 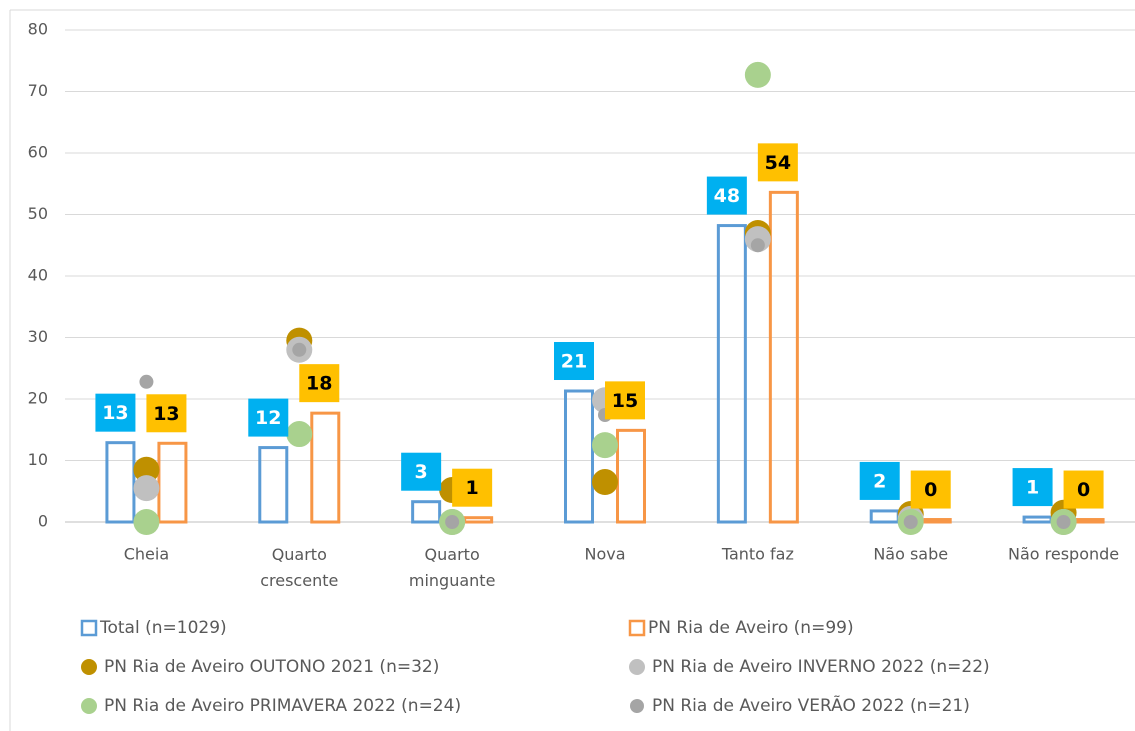 What do you see at coordinates (38, 152) in the screenshot?
I see `y-tick-label: 60` at bounding box center [38, 152].